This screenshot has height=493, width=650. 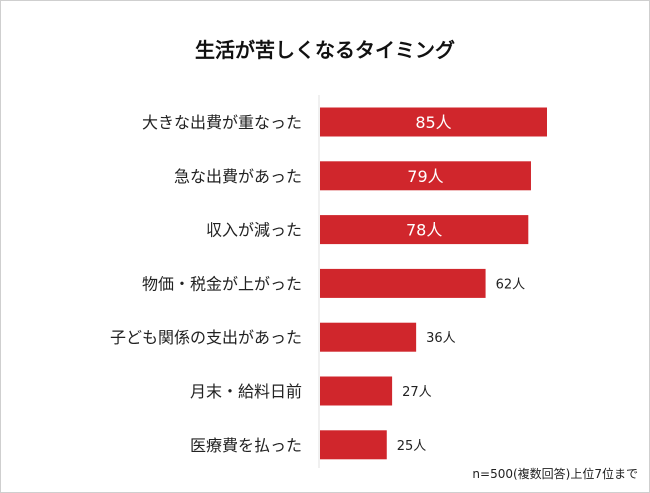 I want to click on category-label: 物価・税金が上がった, so click(x=222, y=283).